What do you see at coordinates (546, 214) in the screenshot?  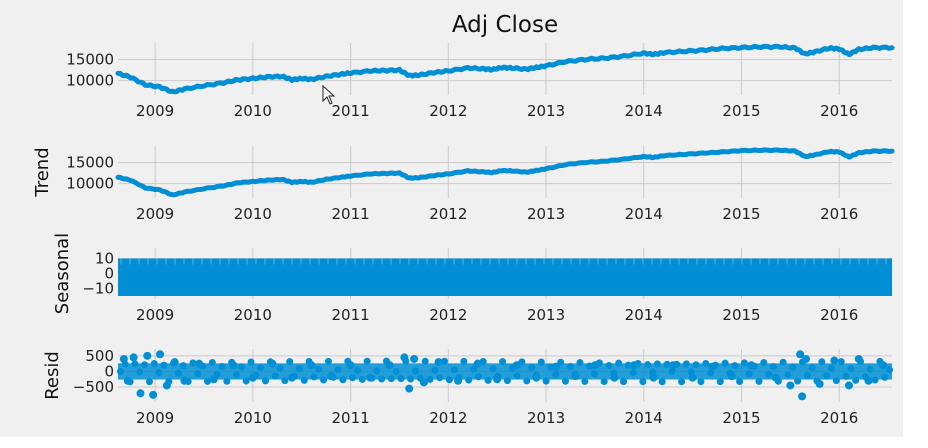 I see `x-tick-label: 2013` at bounding box center [546, 214].